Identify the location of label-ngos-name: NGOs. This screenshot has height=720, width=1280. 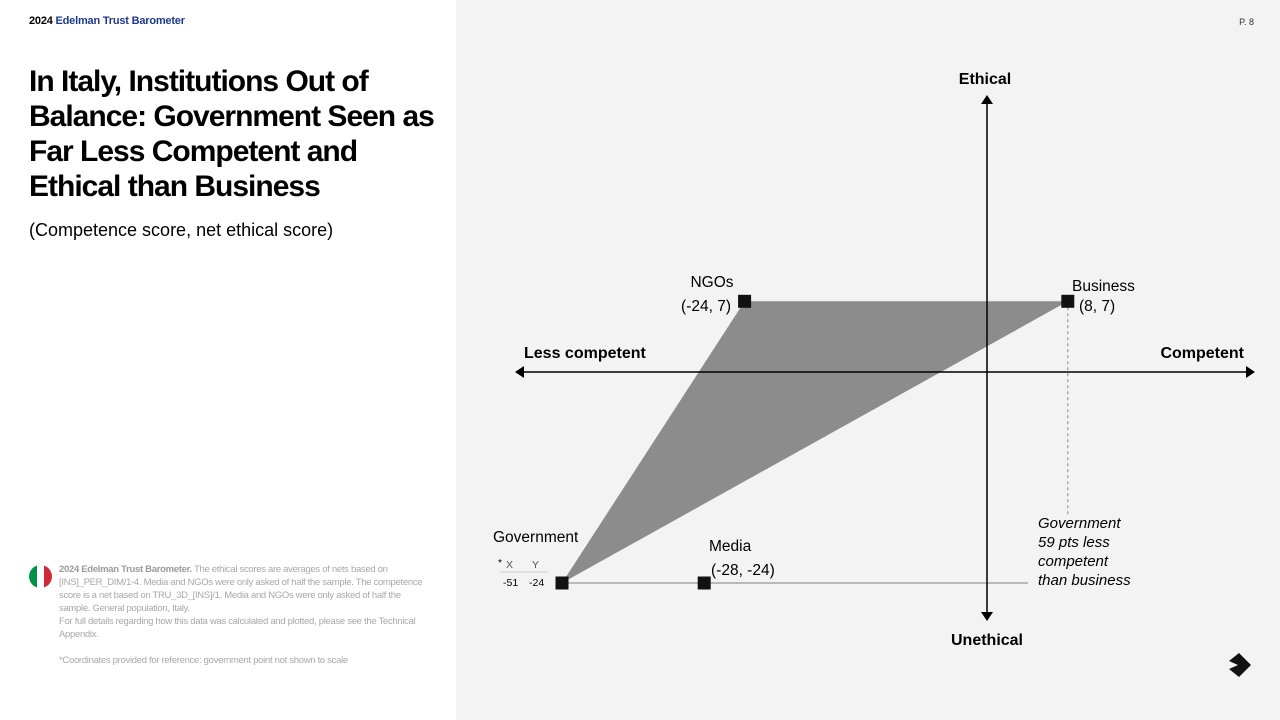
(711, 282).